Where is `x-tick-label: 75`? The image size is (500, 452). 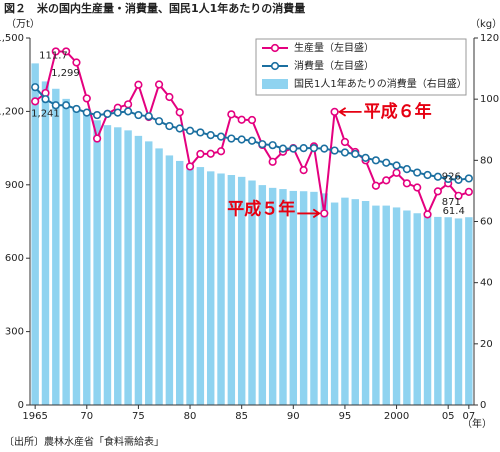
x-tick-label: 75 is located at coordinates (138, 416).